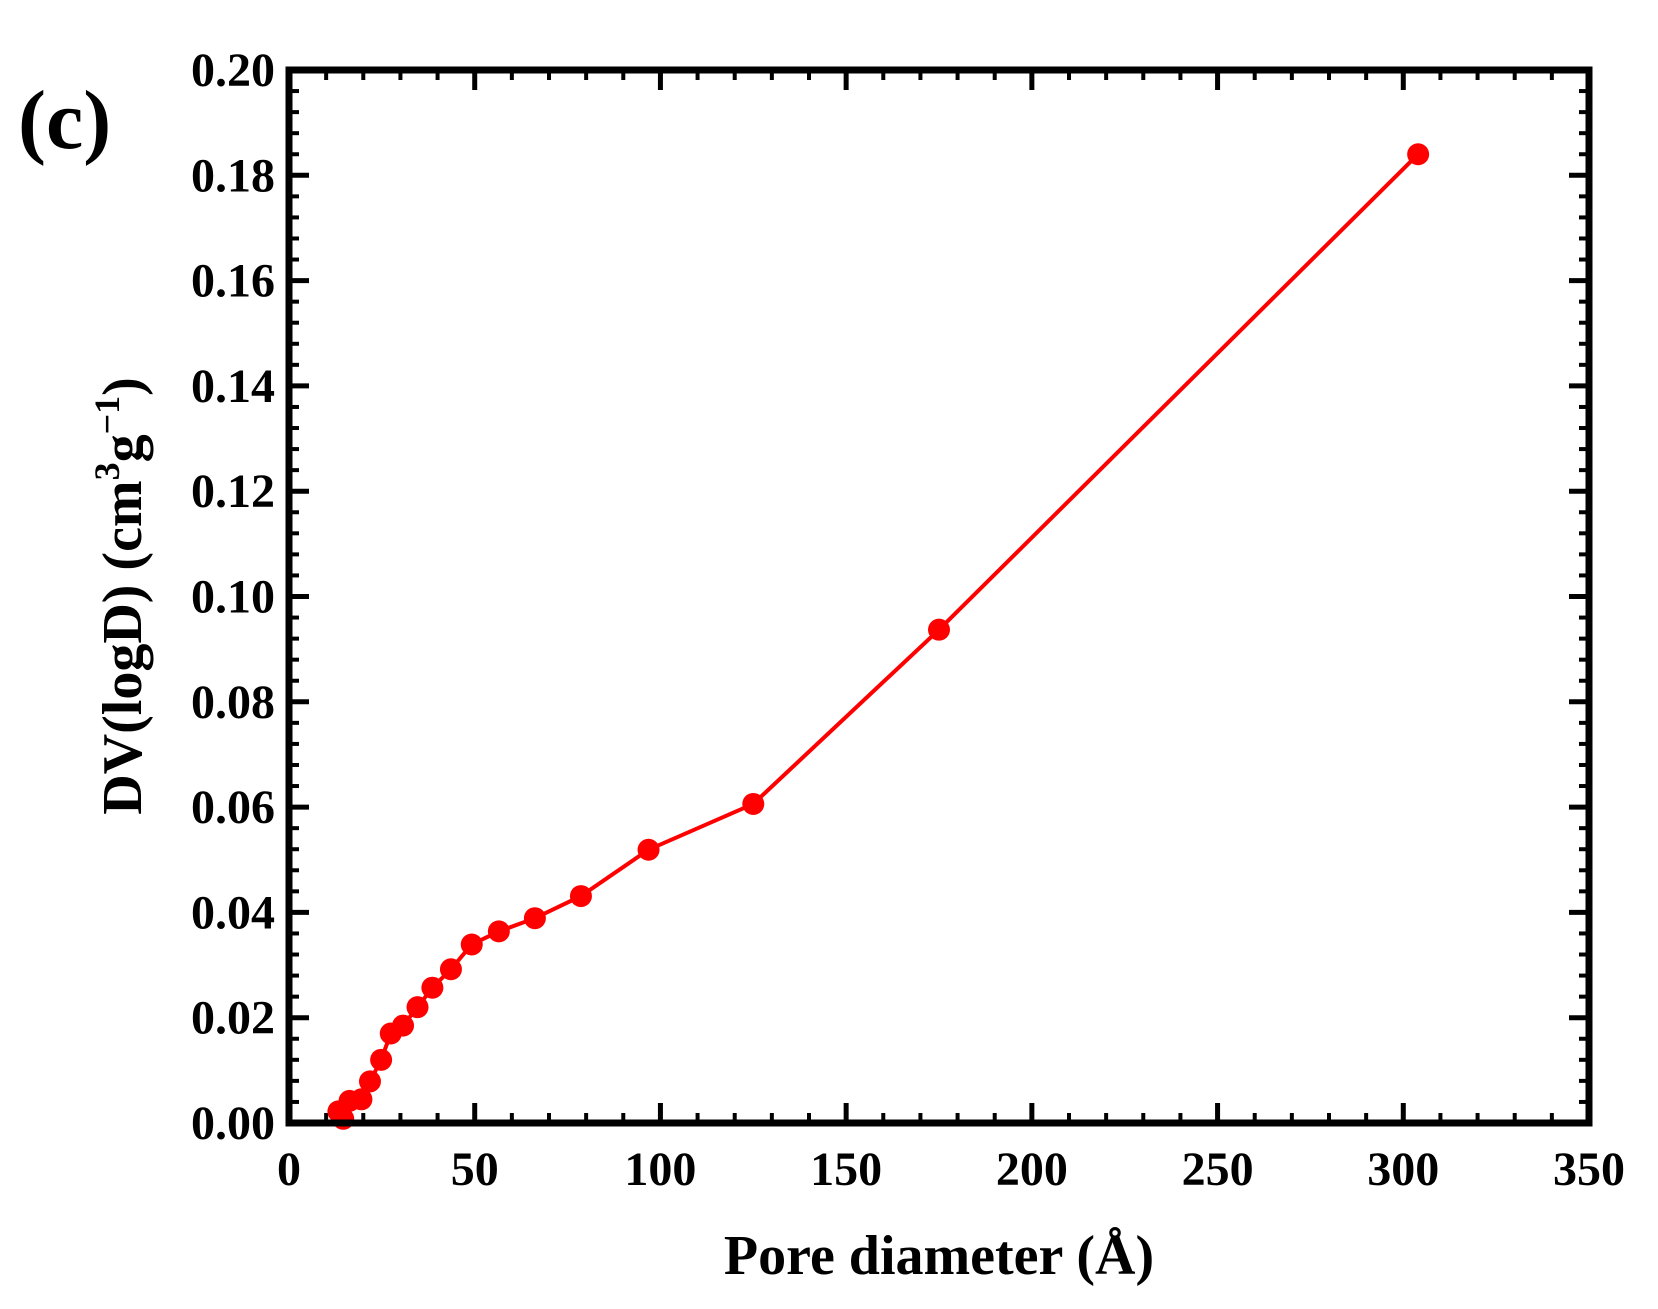  What do you see at coordinates (660, 1169) in the screenshot?
I see `x-tick-label: 100` at bounding box center [660, 1169].